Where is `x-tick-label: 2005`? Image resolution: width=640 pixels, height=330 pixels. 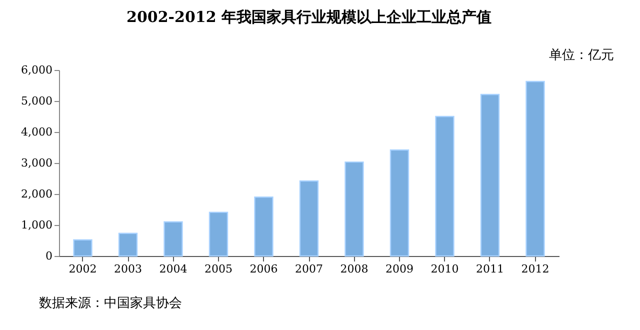
x-tick-label: 2005 is located at coordinates (218, 269).